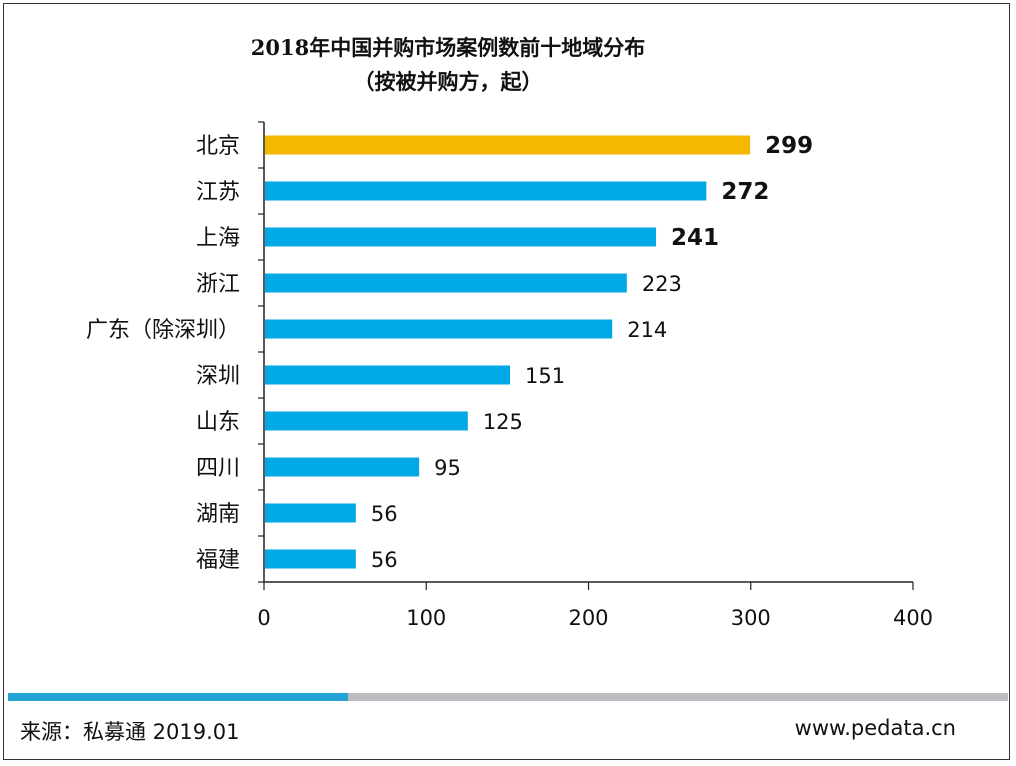  Describe the element at coordinates (588, 618) in the screenshot. I see `x-tick-label-2: 200` at that location.